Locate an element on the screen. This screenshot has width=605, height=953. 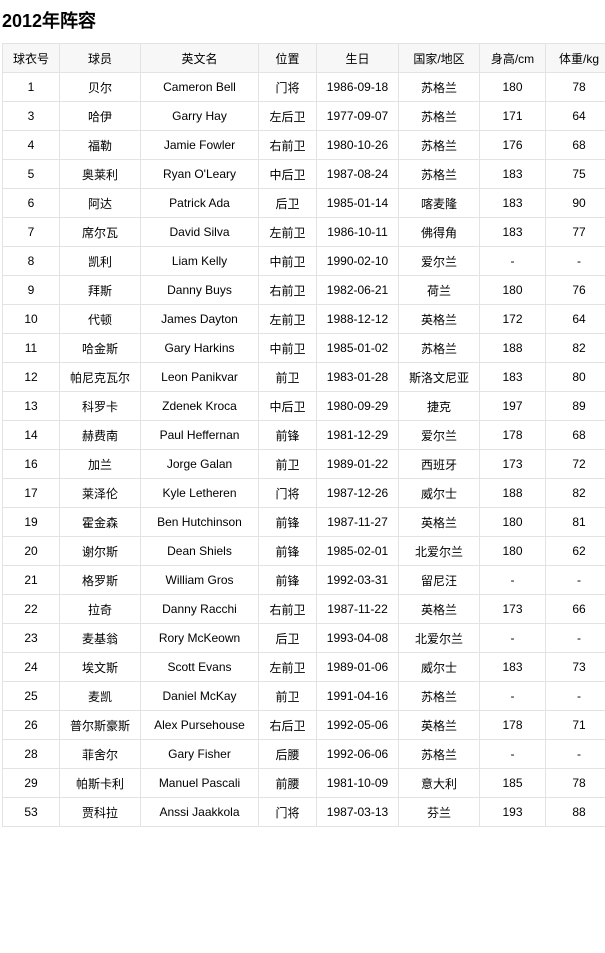
cell-birthday: 1989-01-22 is located at coordinates (357, 464).